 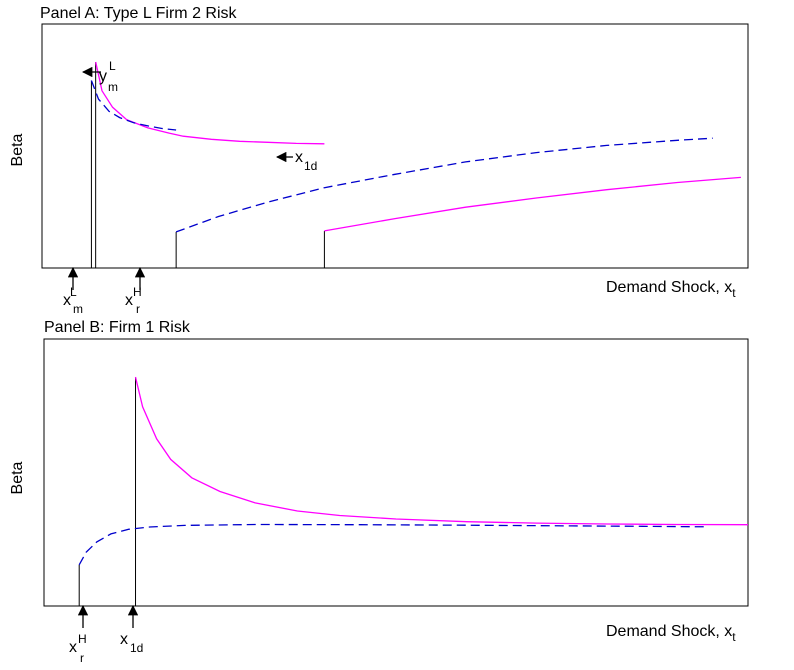 I want to click on panel-a-ylabel: Beta, so click(x=17, y=149).